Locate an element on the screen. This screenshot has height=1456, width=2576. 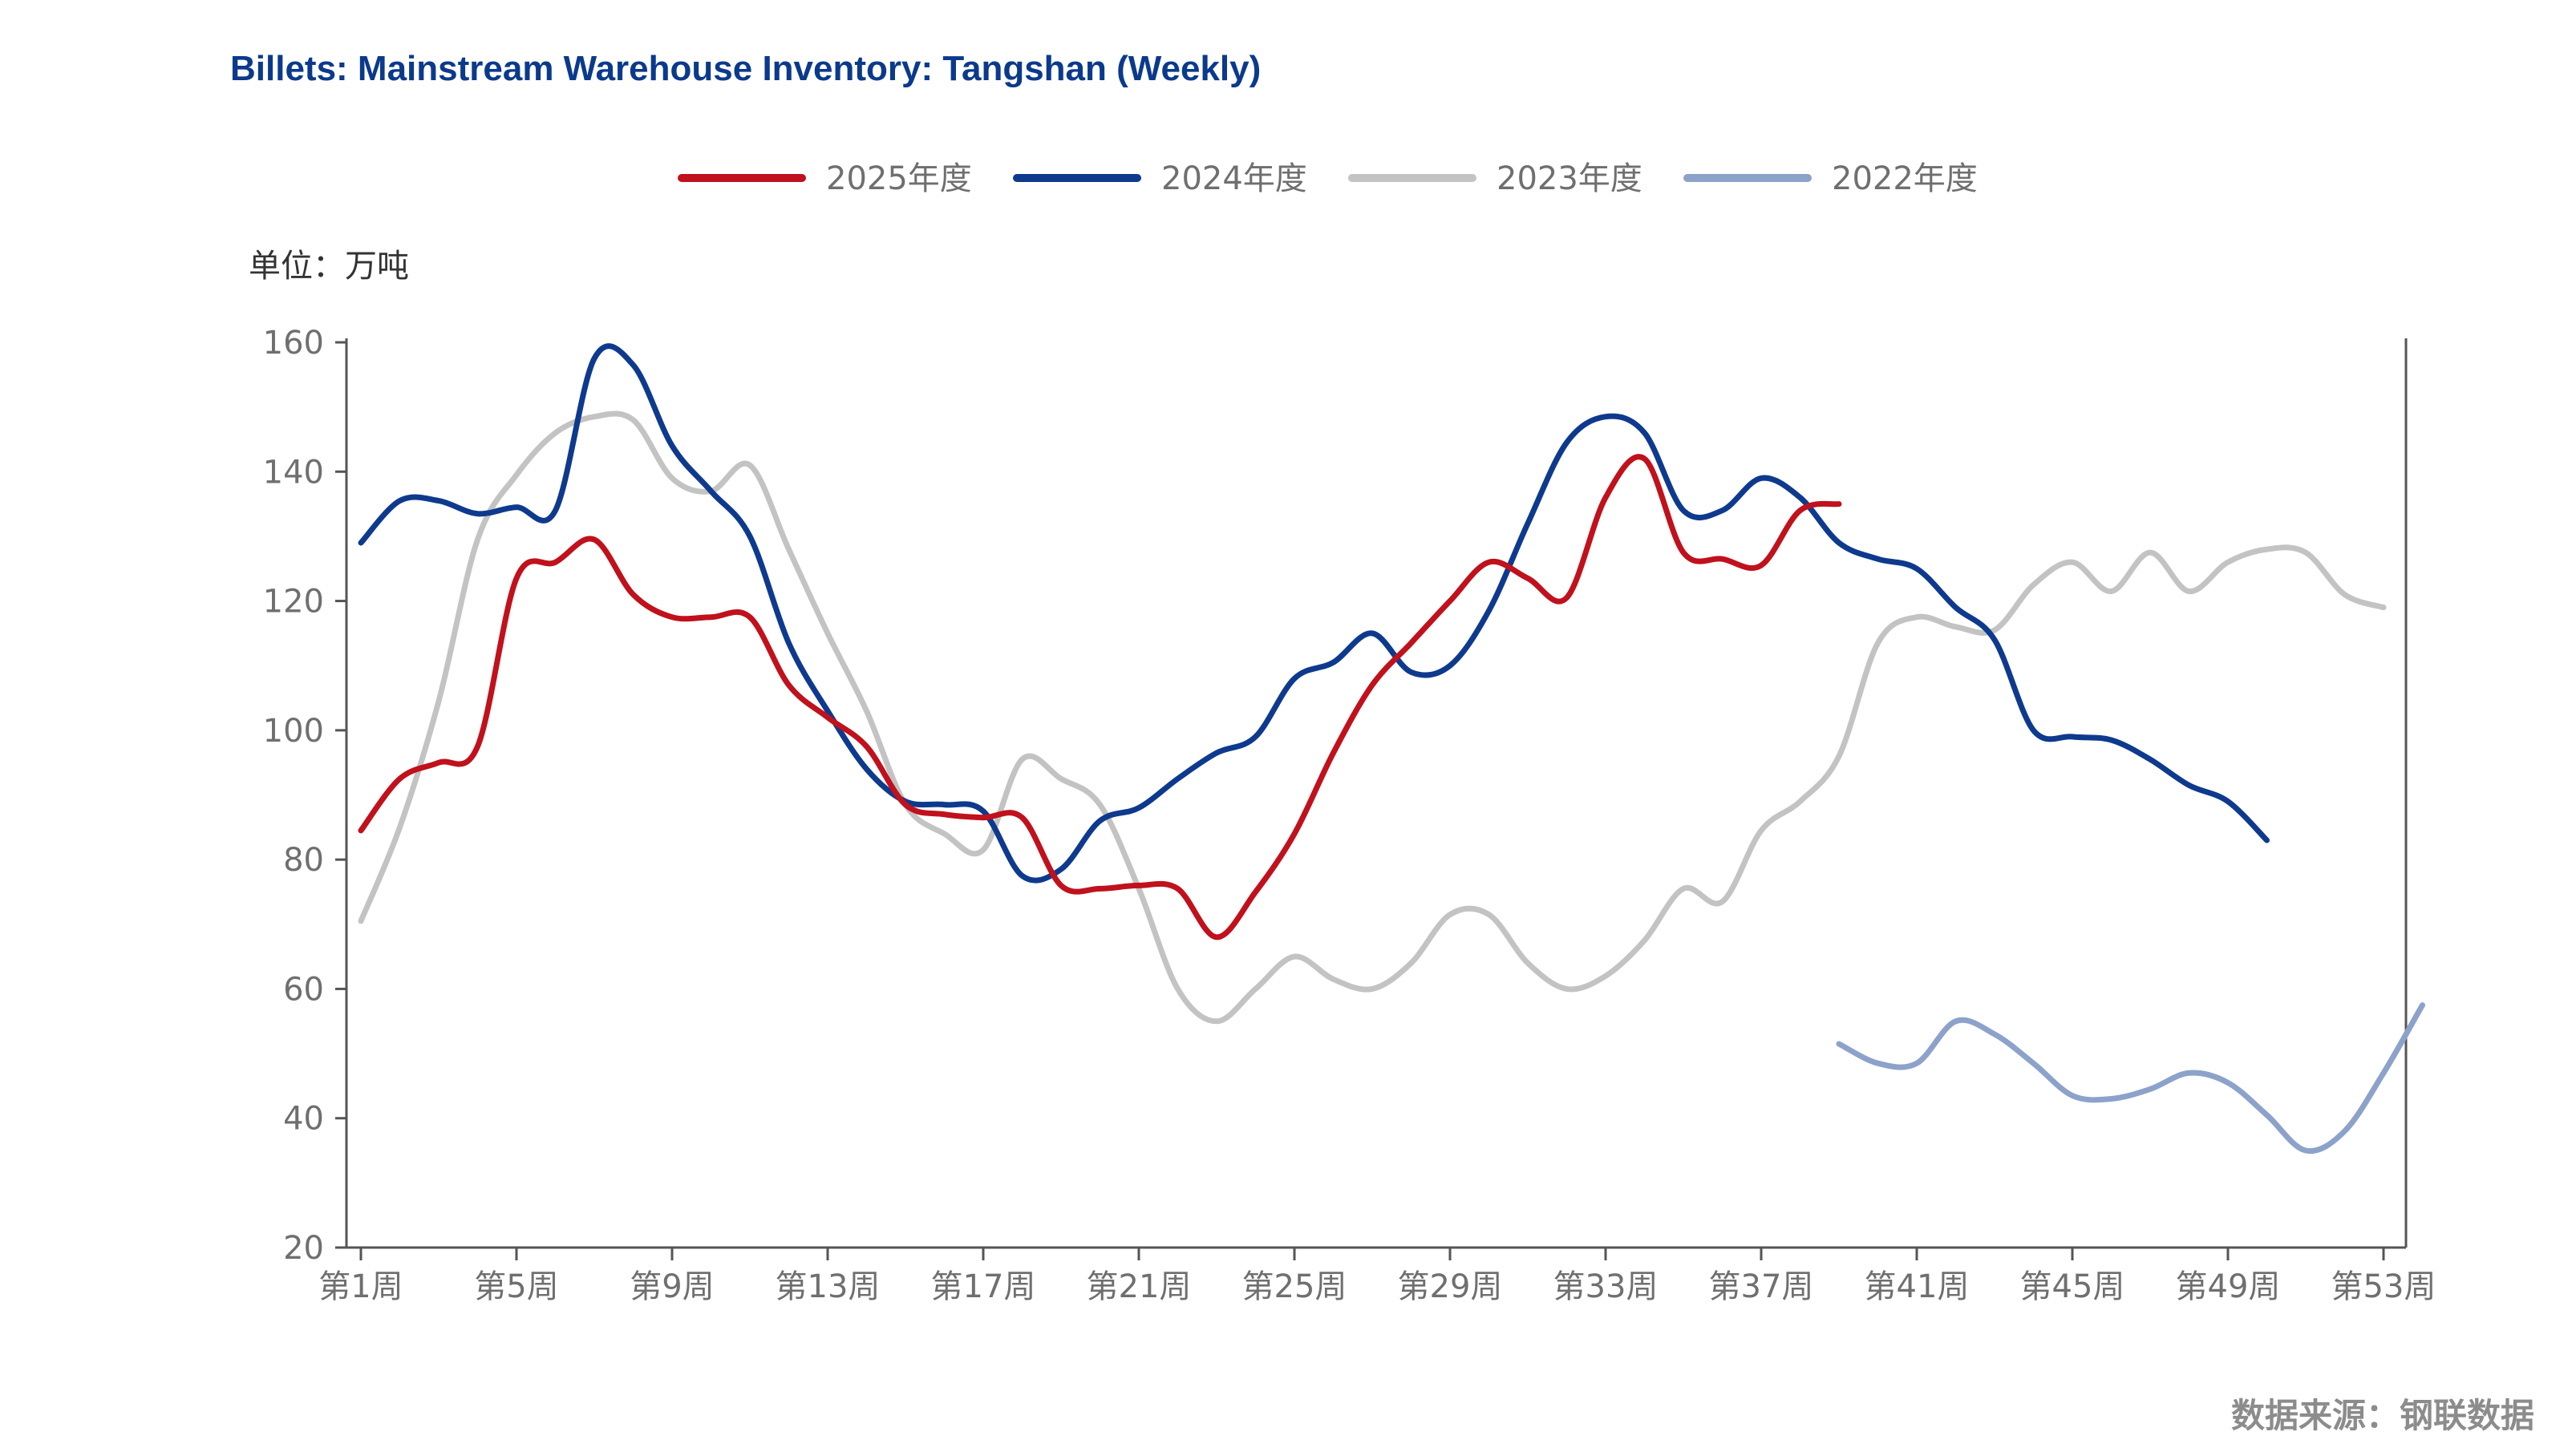
y-tick-label: 60 is located at coordinates (303, 989).